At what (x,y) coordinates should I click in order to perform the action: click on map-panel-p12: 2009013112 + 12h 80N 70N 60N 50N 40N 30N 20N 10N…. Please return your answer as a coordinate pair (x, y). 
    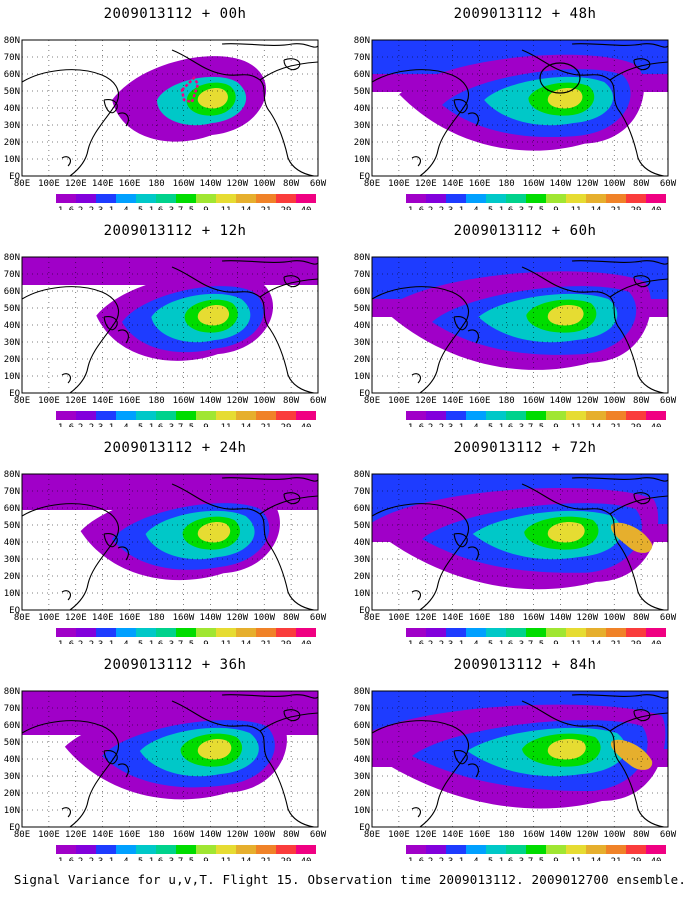
    Looking at the image, I should click on (175, 323).